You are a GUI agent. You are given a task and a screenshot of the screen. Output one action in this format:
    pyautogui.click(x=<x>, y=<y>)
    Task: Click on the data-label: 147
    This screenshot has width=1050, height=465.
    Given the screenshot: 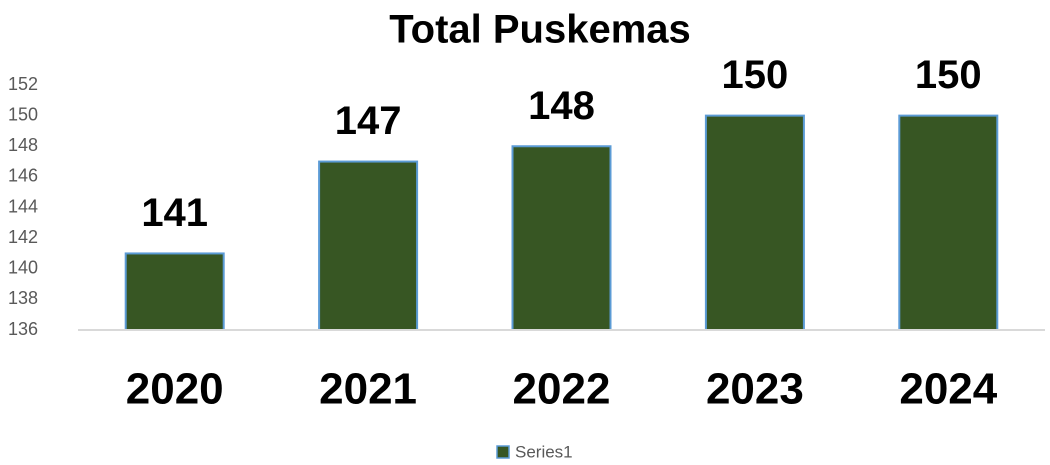 What is the action you would take?
    pyautogui.click(x=368, y=121)
    